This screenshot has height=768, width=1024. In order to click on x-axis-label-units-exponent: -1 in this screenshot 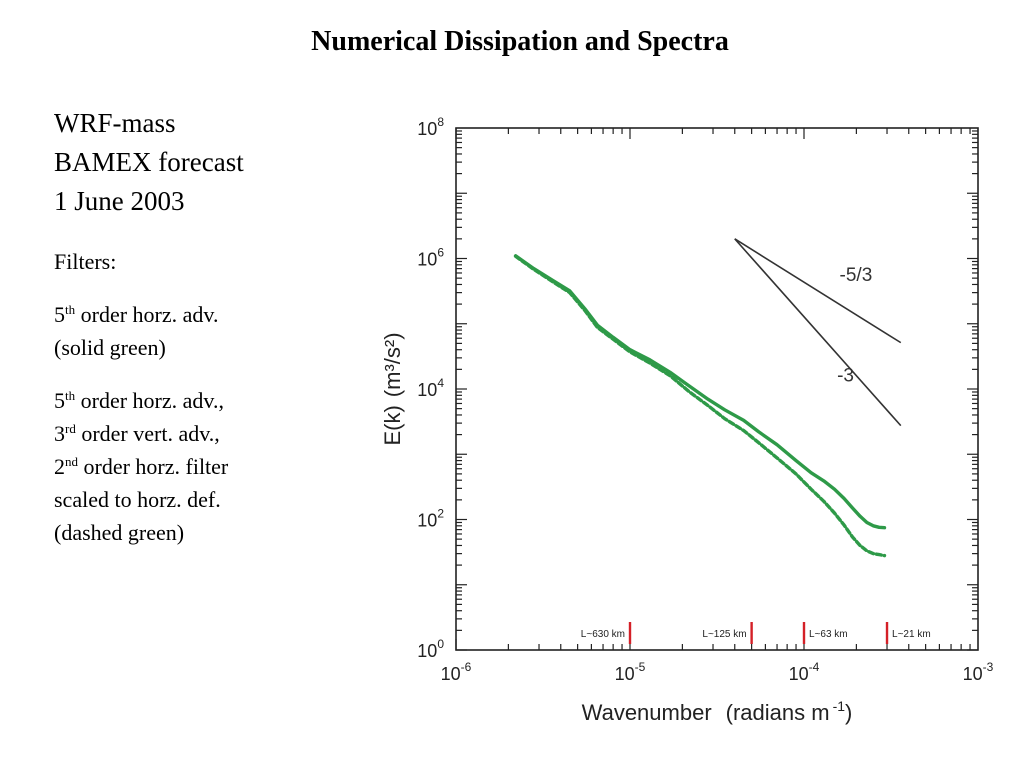, I will do `click(839, 706)`.